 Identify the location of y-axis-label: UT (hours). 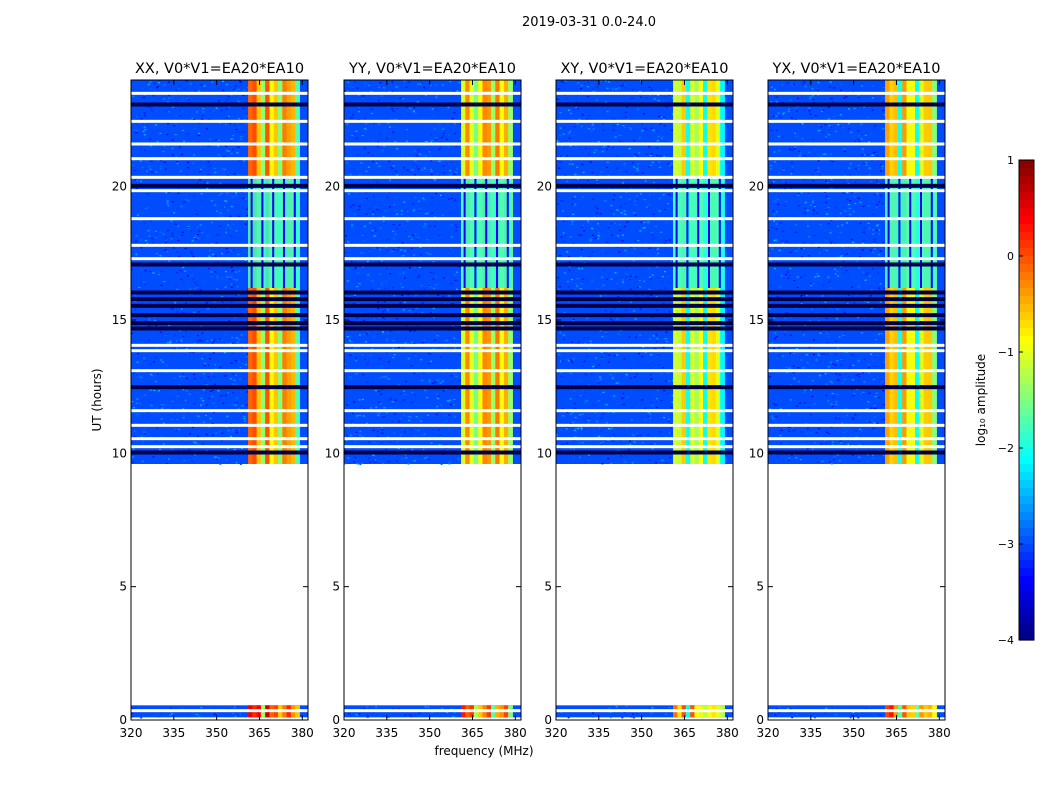
(97, 399).